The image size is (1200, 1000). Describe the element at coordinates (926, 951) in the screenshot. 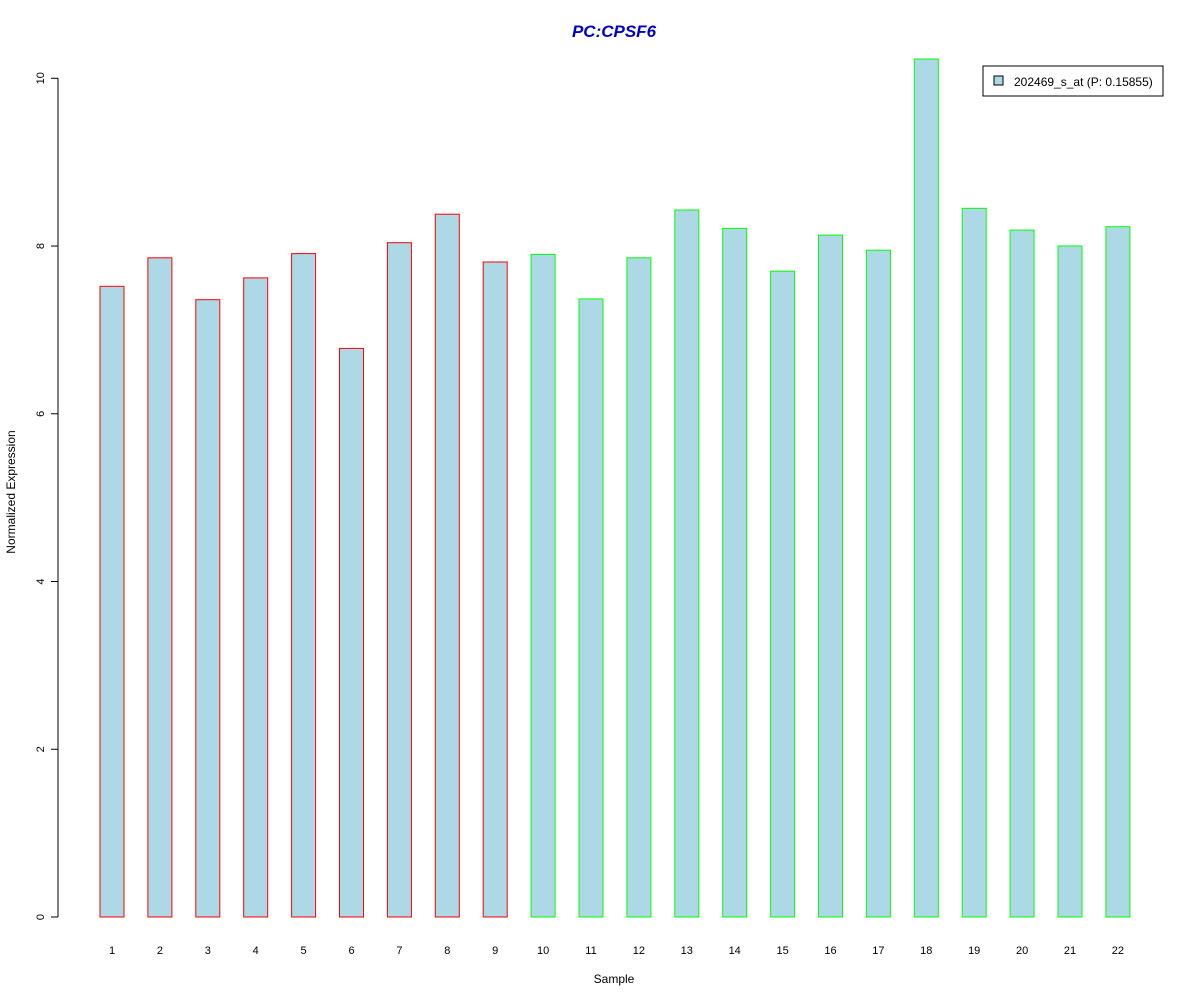

I see `x-tick-label: 18` at that location.